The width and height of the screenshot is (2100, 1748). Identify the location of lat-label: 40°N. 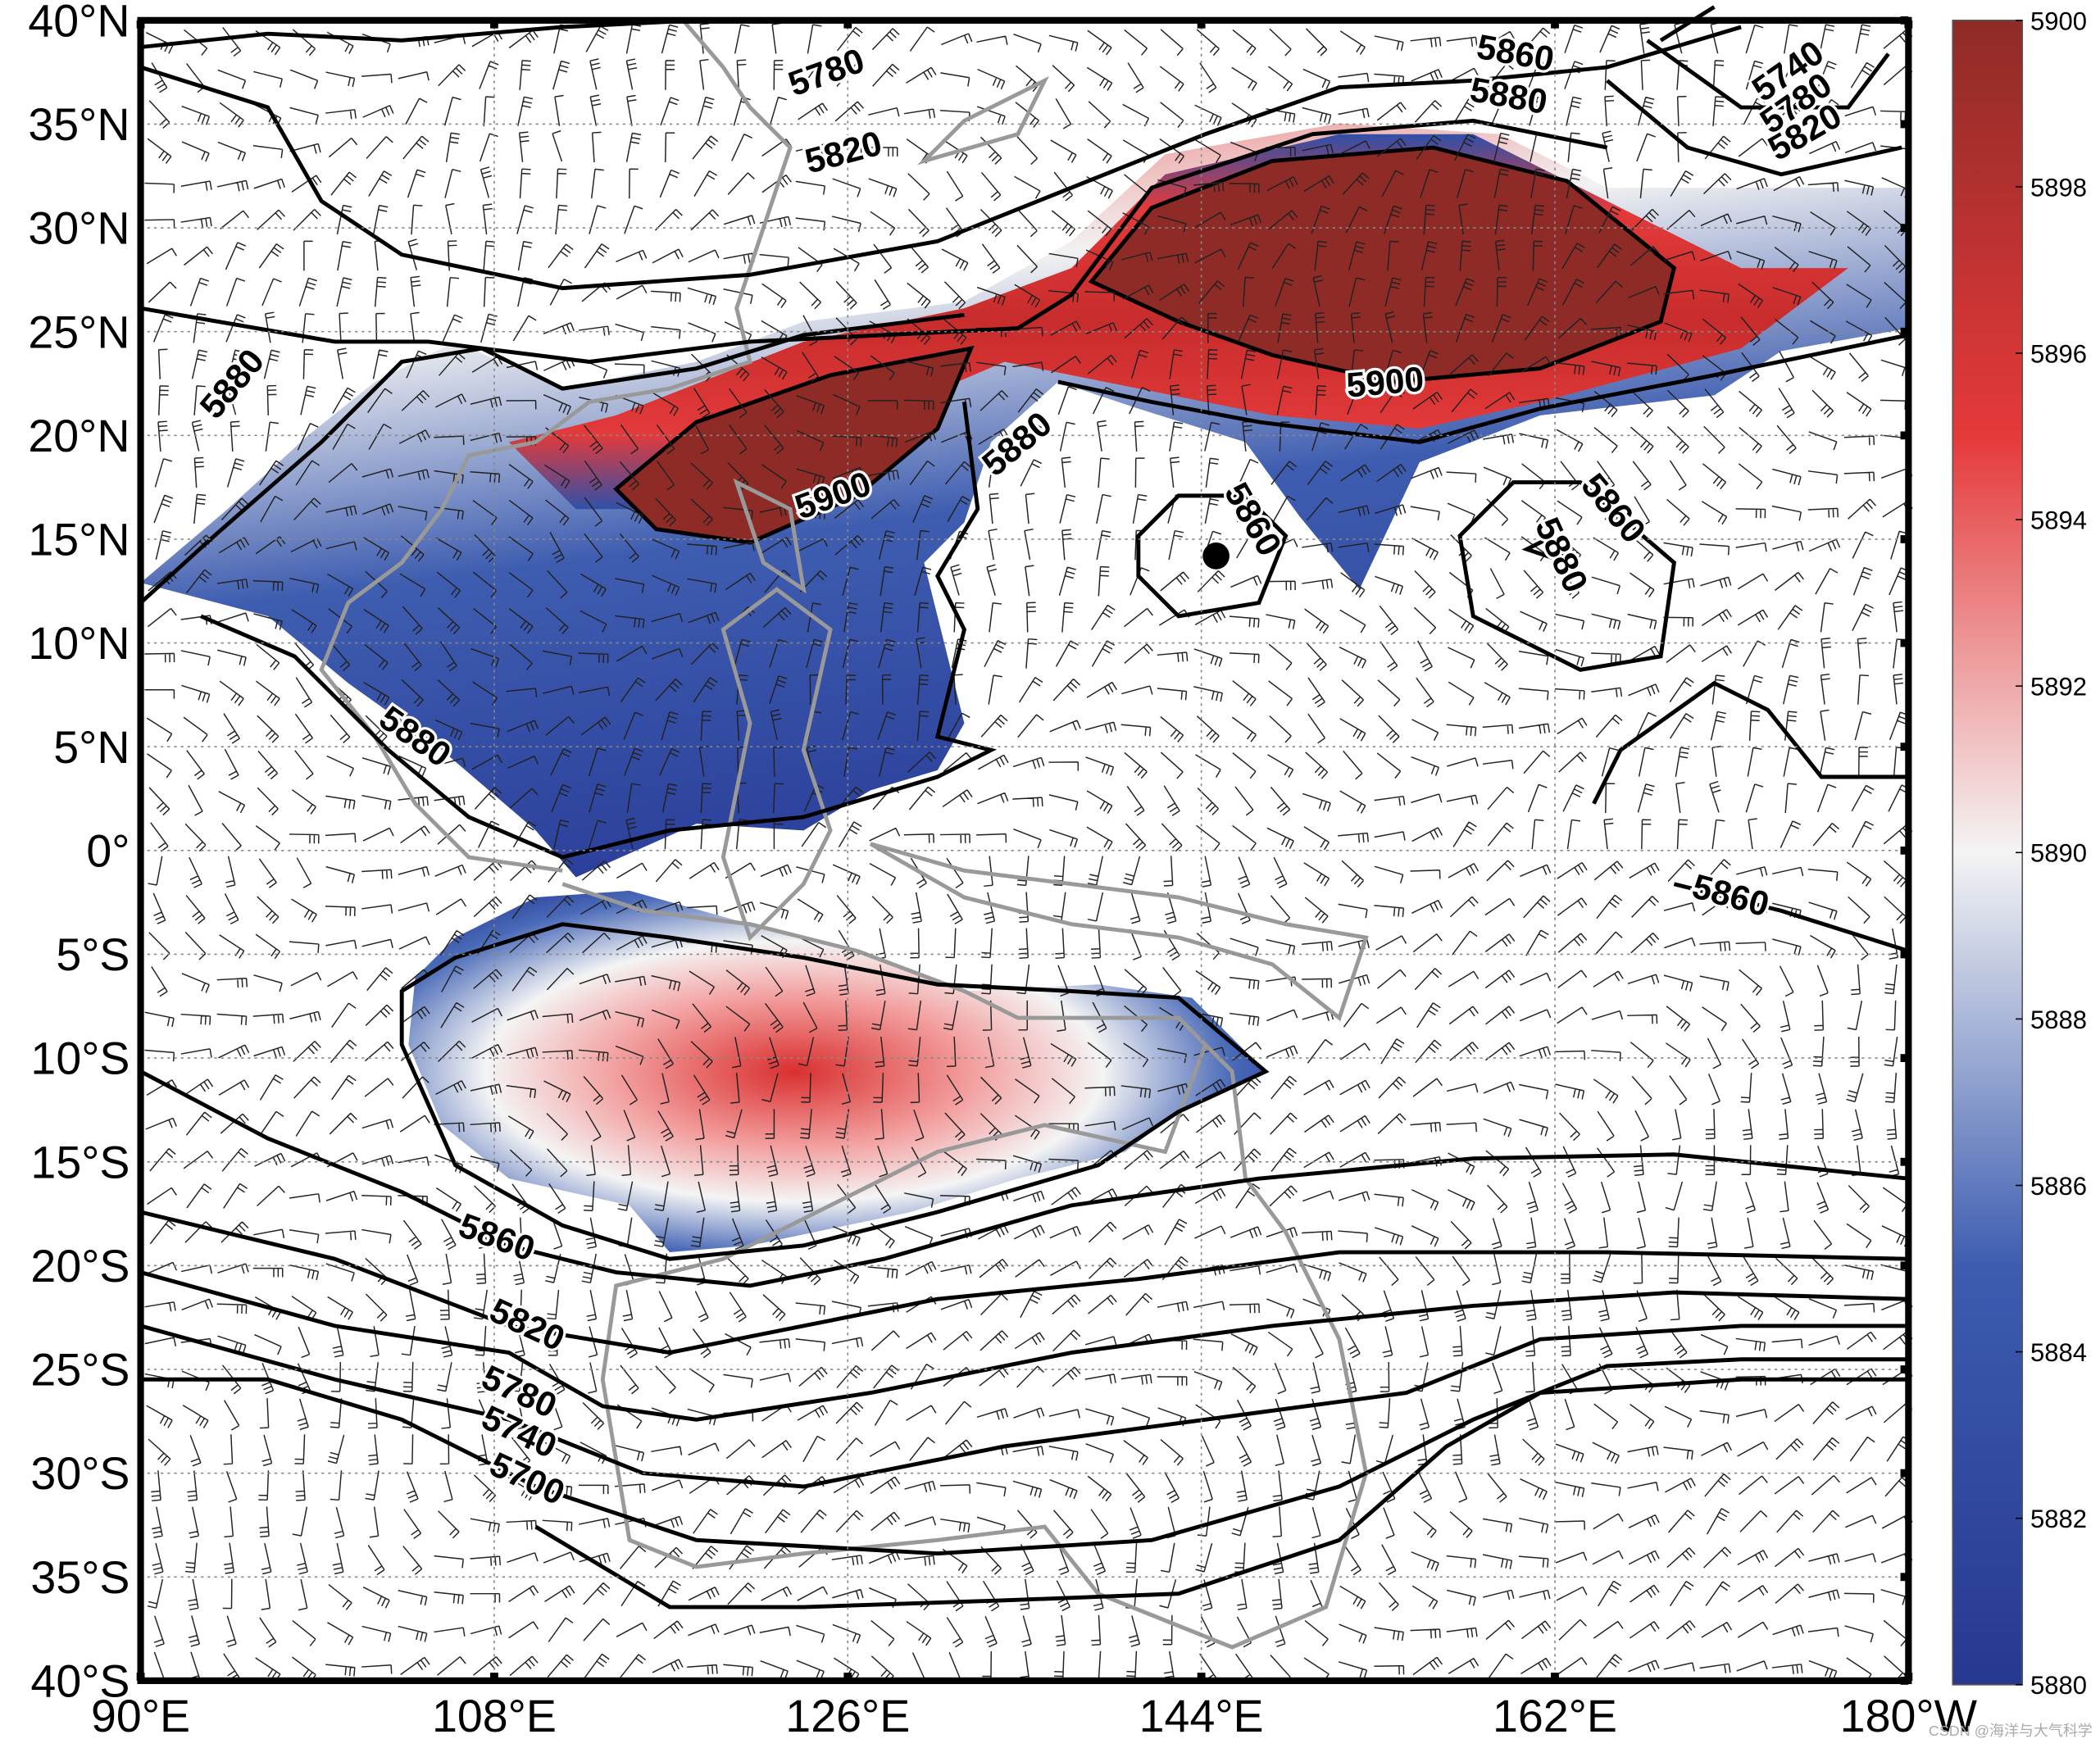
(79, 23).